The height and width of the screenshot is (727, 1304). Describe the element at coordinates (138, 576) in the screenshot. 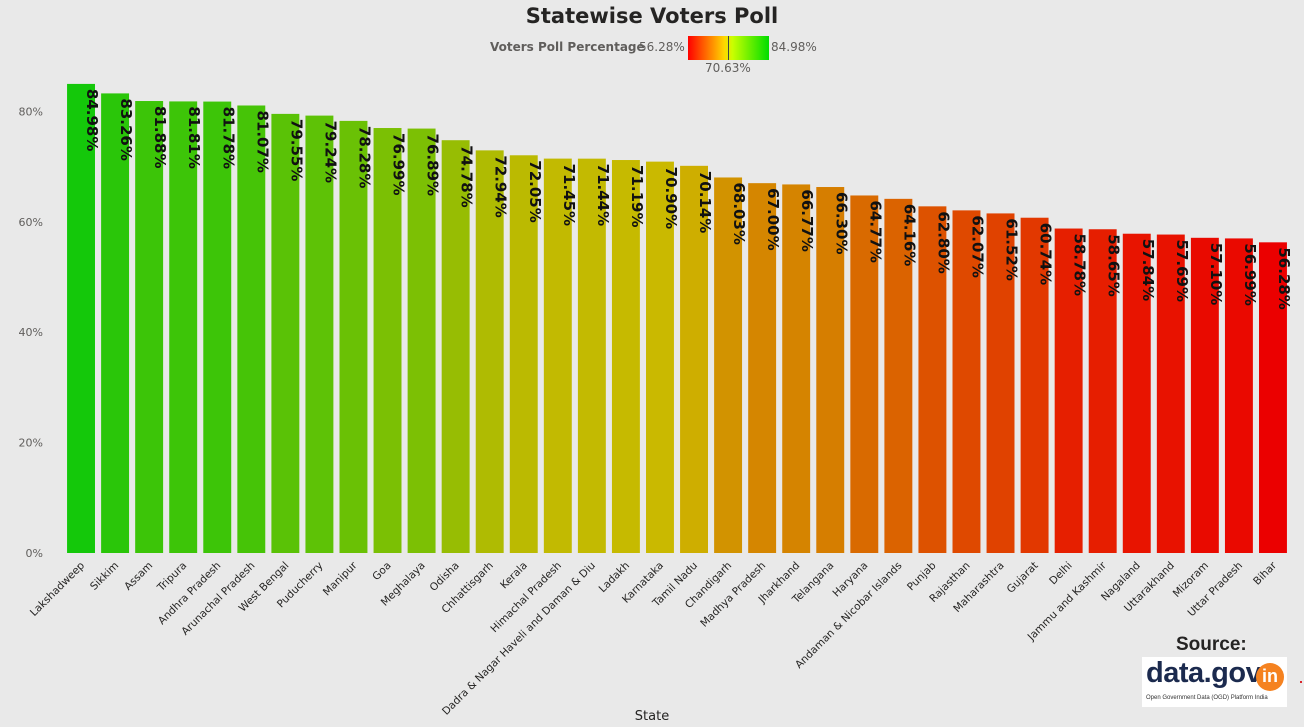

I see `x-tick-label: Assam` at that location.